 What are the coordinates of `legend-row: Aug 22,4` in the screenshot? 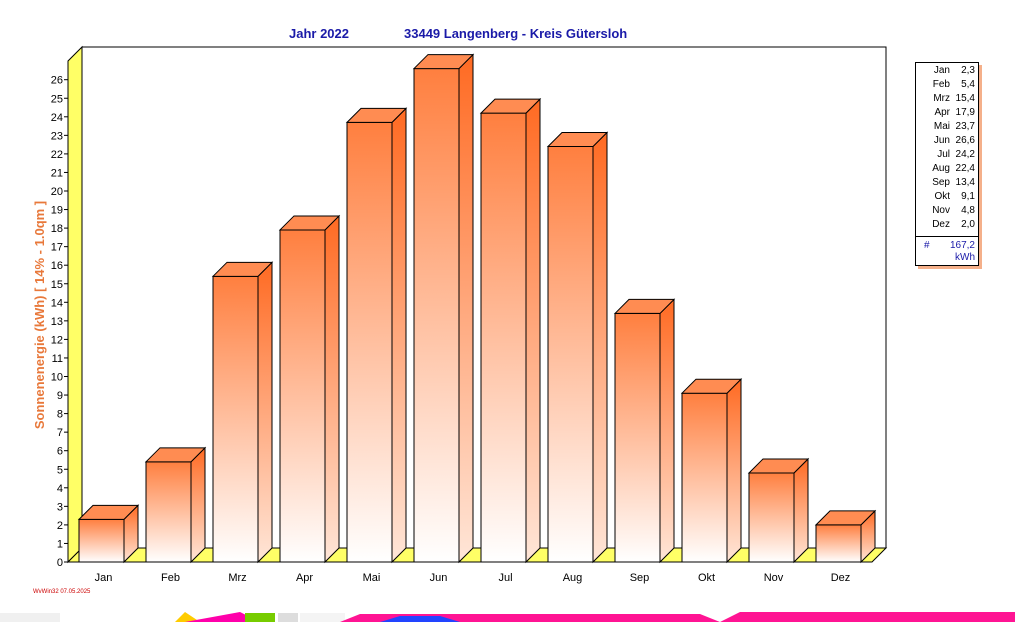 It's located at (947, 170).